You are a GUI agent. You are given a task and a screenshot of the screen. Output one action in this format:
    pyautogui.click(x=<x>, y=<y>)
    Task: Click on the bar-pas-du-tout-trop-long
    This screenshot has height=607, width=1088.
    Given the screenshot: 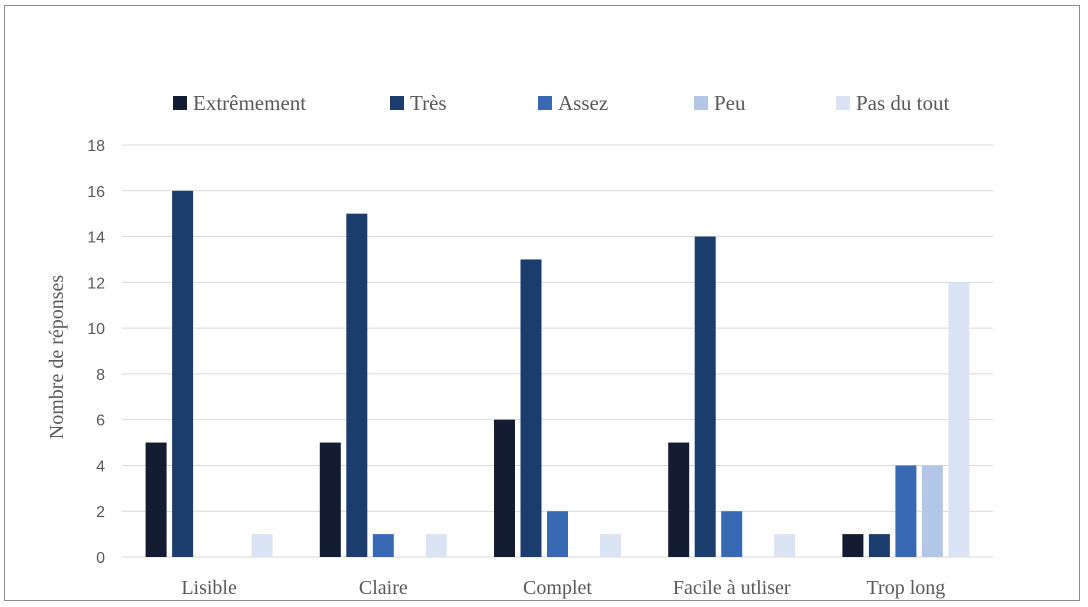 What is the action you would take?
    pyautogui.click(x=959, y=419)
    